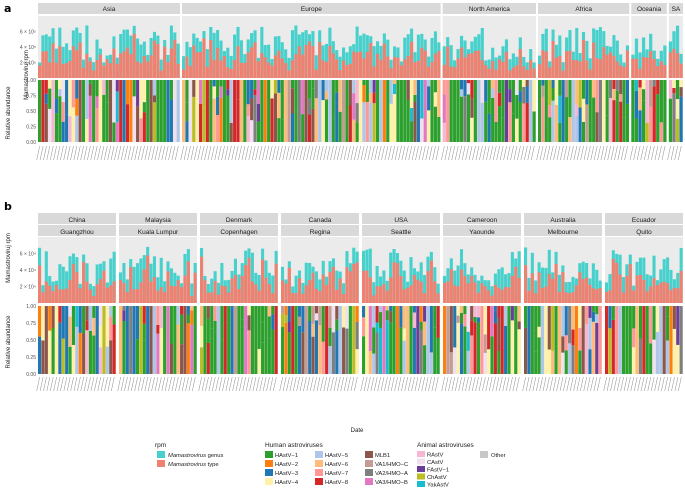 This screenshot has width=685, height=488. Describe the element at coordinates (498, 456) in the screenshot. I see `legend-other-label: Other` at that location.